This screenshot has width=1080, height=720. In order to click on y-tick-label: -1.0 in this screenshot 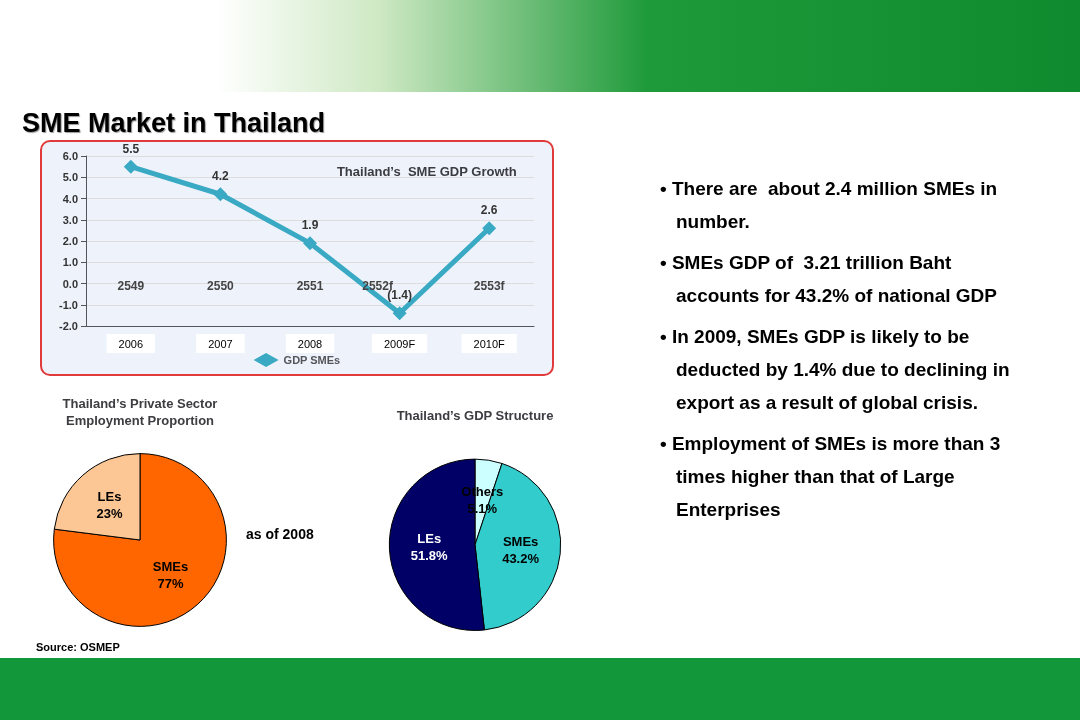, I will do `click(68, 304)`.